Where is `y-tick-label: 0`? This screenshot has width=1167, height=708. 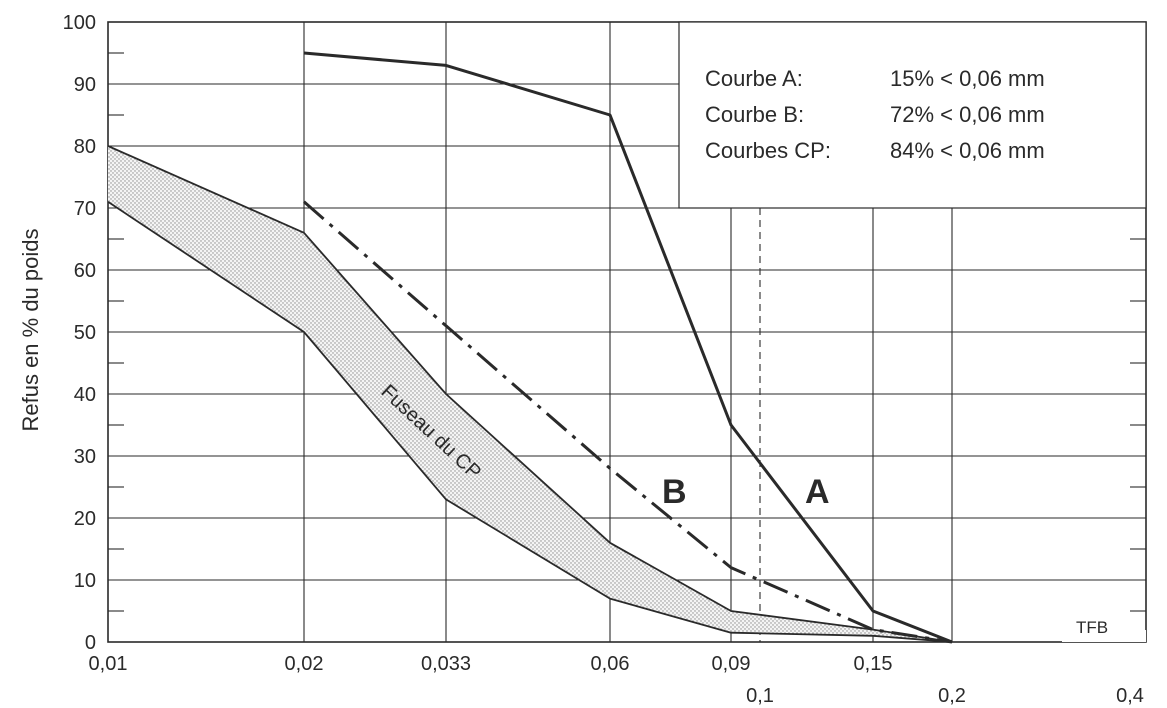
y-tick-label: 0 is located at coordinates (90, 643).